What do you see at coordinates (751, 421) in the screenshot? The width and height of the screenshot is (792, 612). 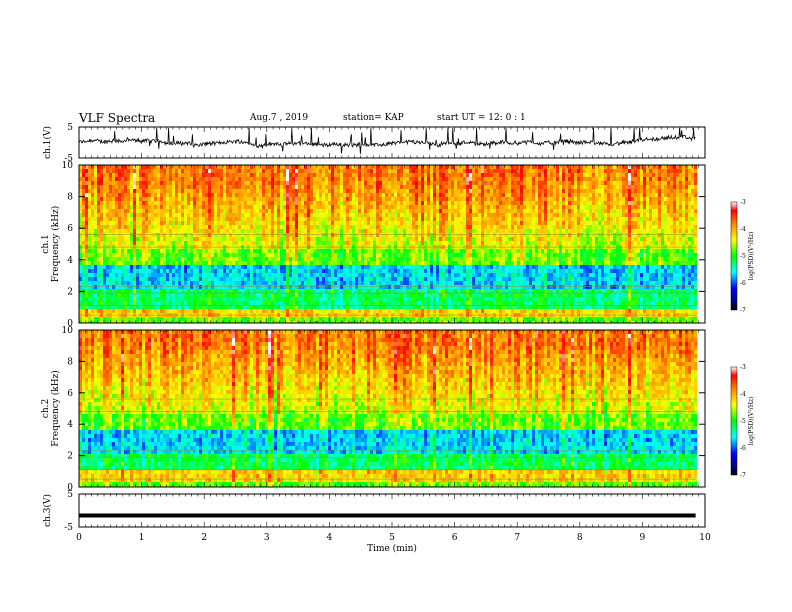 I see `panel-2-colorbar-label: log(PSD)(V²/Hz)` at bounding box center [751, 421].